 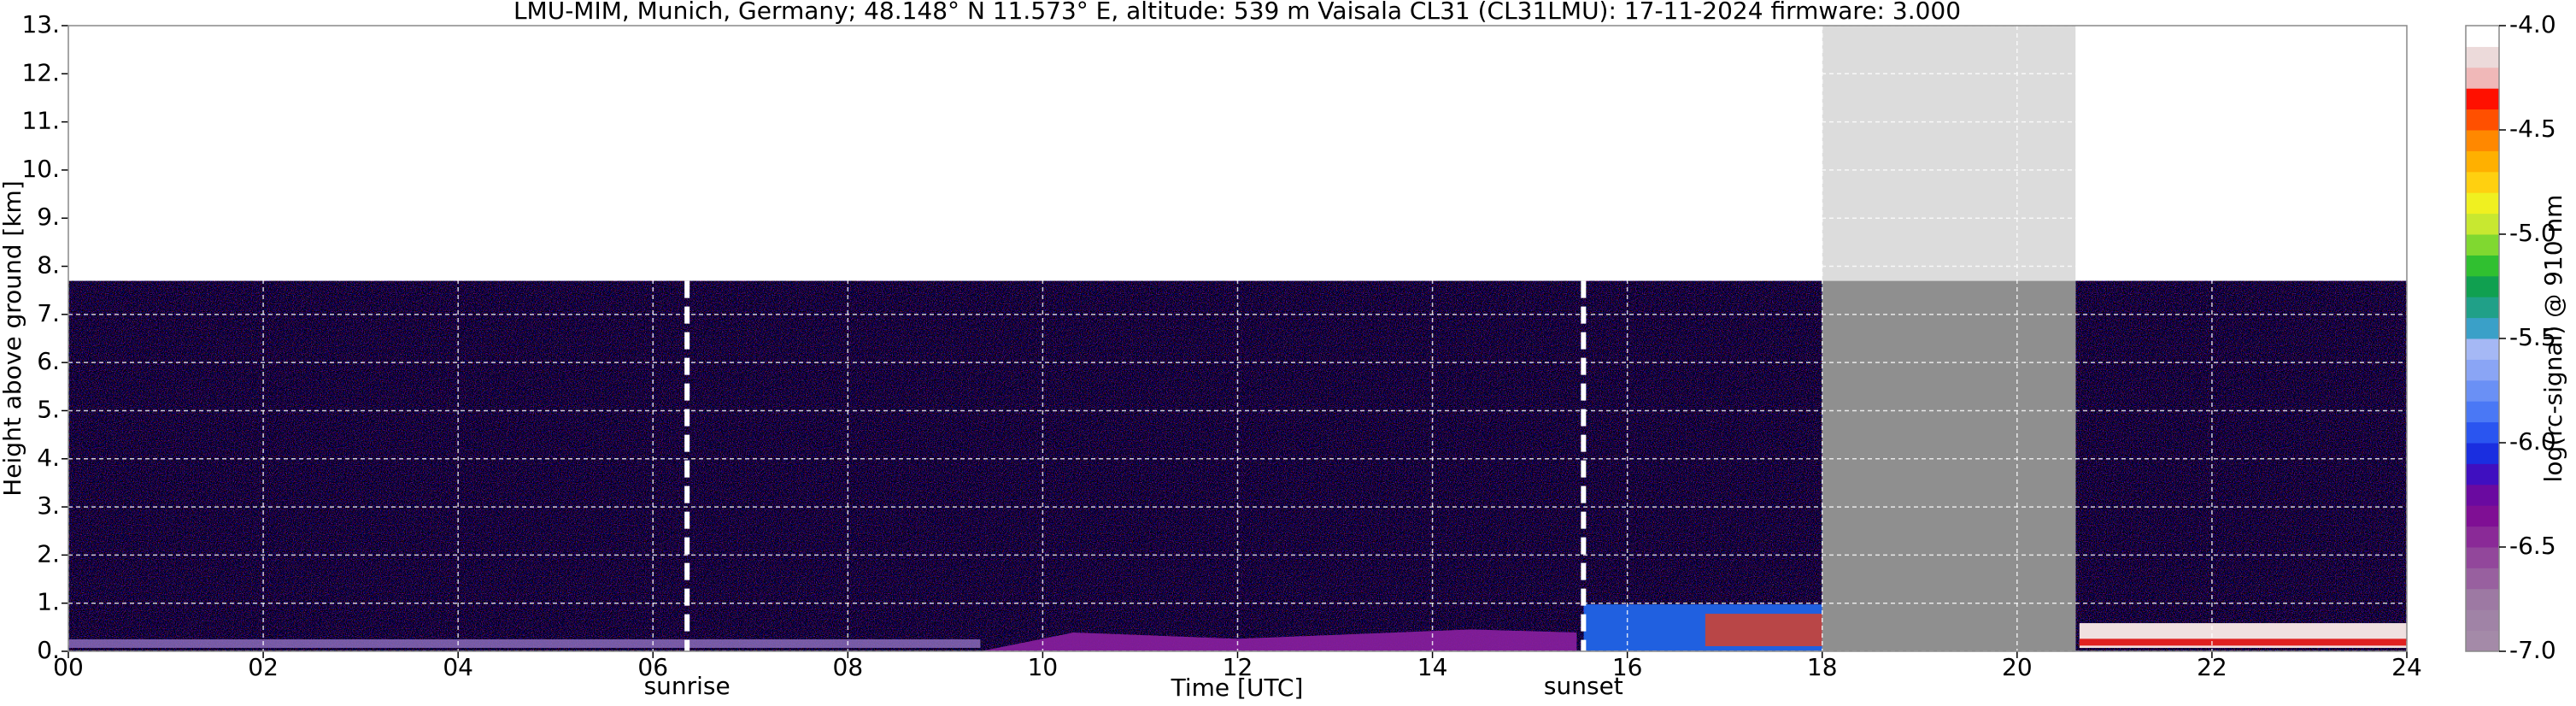 What do you see at coordinates (13, 338) in the screenshot?
I see `y-axis-label: Height above ground [km]` at bounding box center [13, 338].